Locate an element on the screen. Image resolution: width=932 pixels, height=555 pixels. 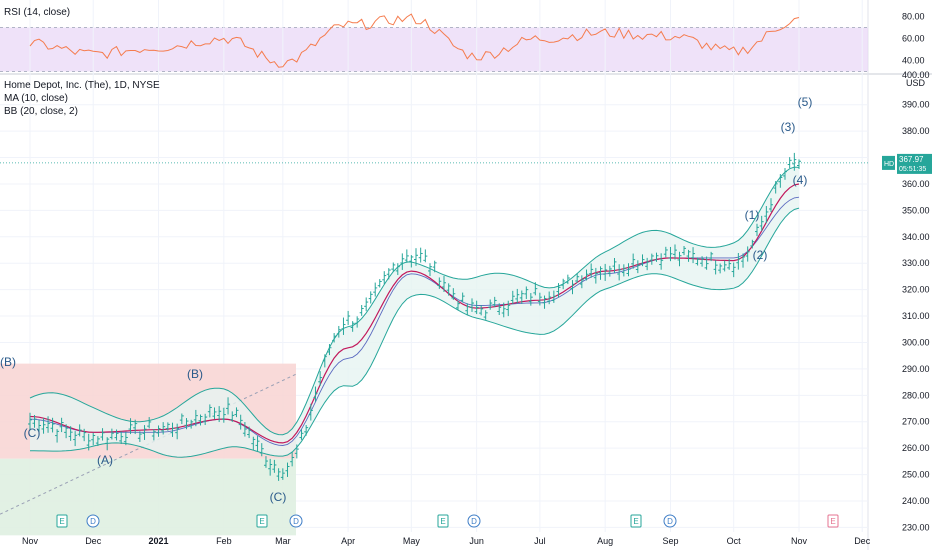
price-tick-label: 260.00 is located at coordinates (916, 448).